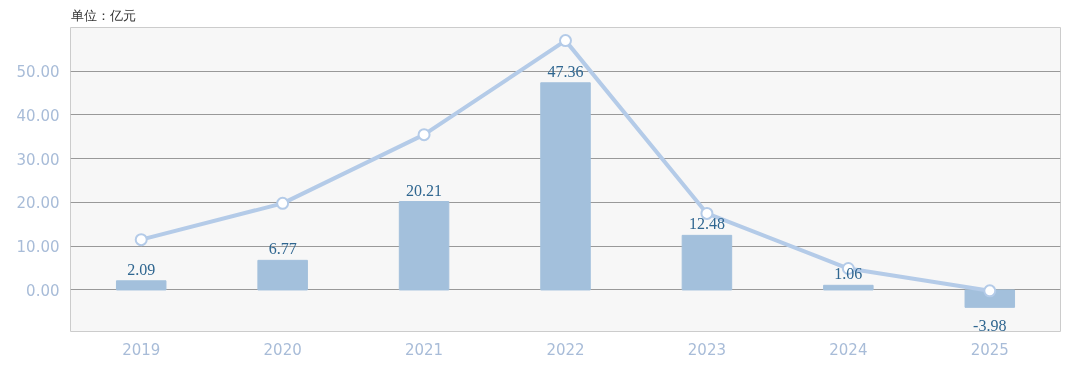  What do you see at coordinates (38, 159) in the screenshot?
I see `y-tick-label: 30.00` at bounding box center [38, 159].